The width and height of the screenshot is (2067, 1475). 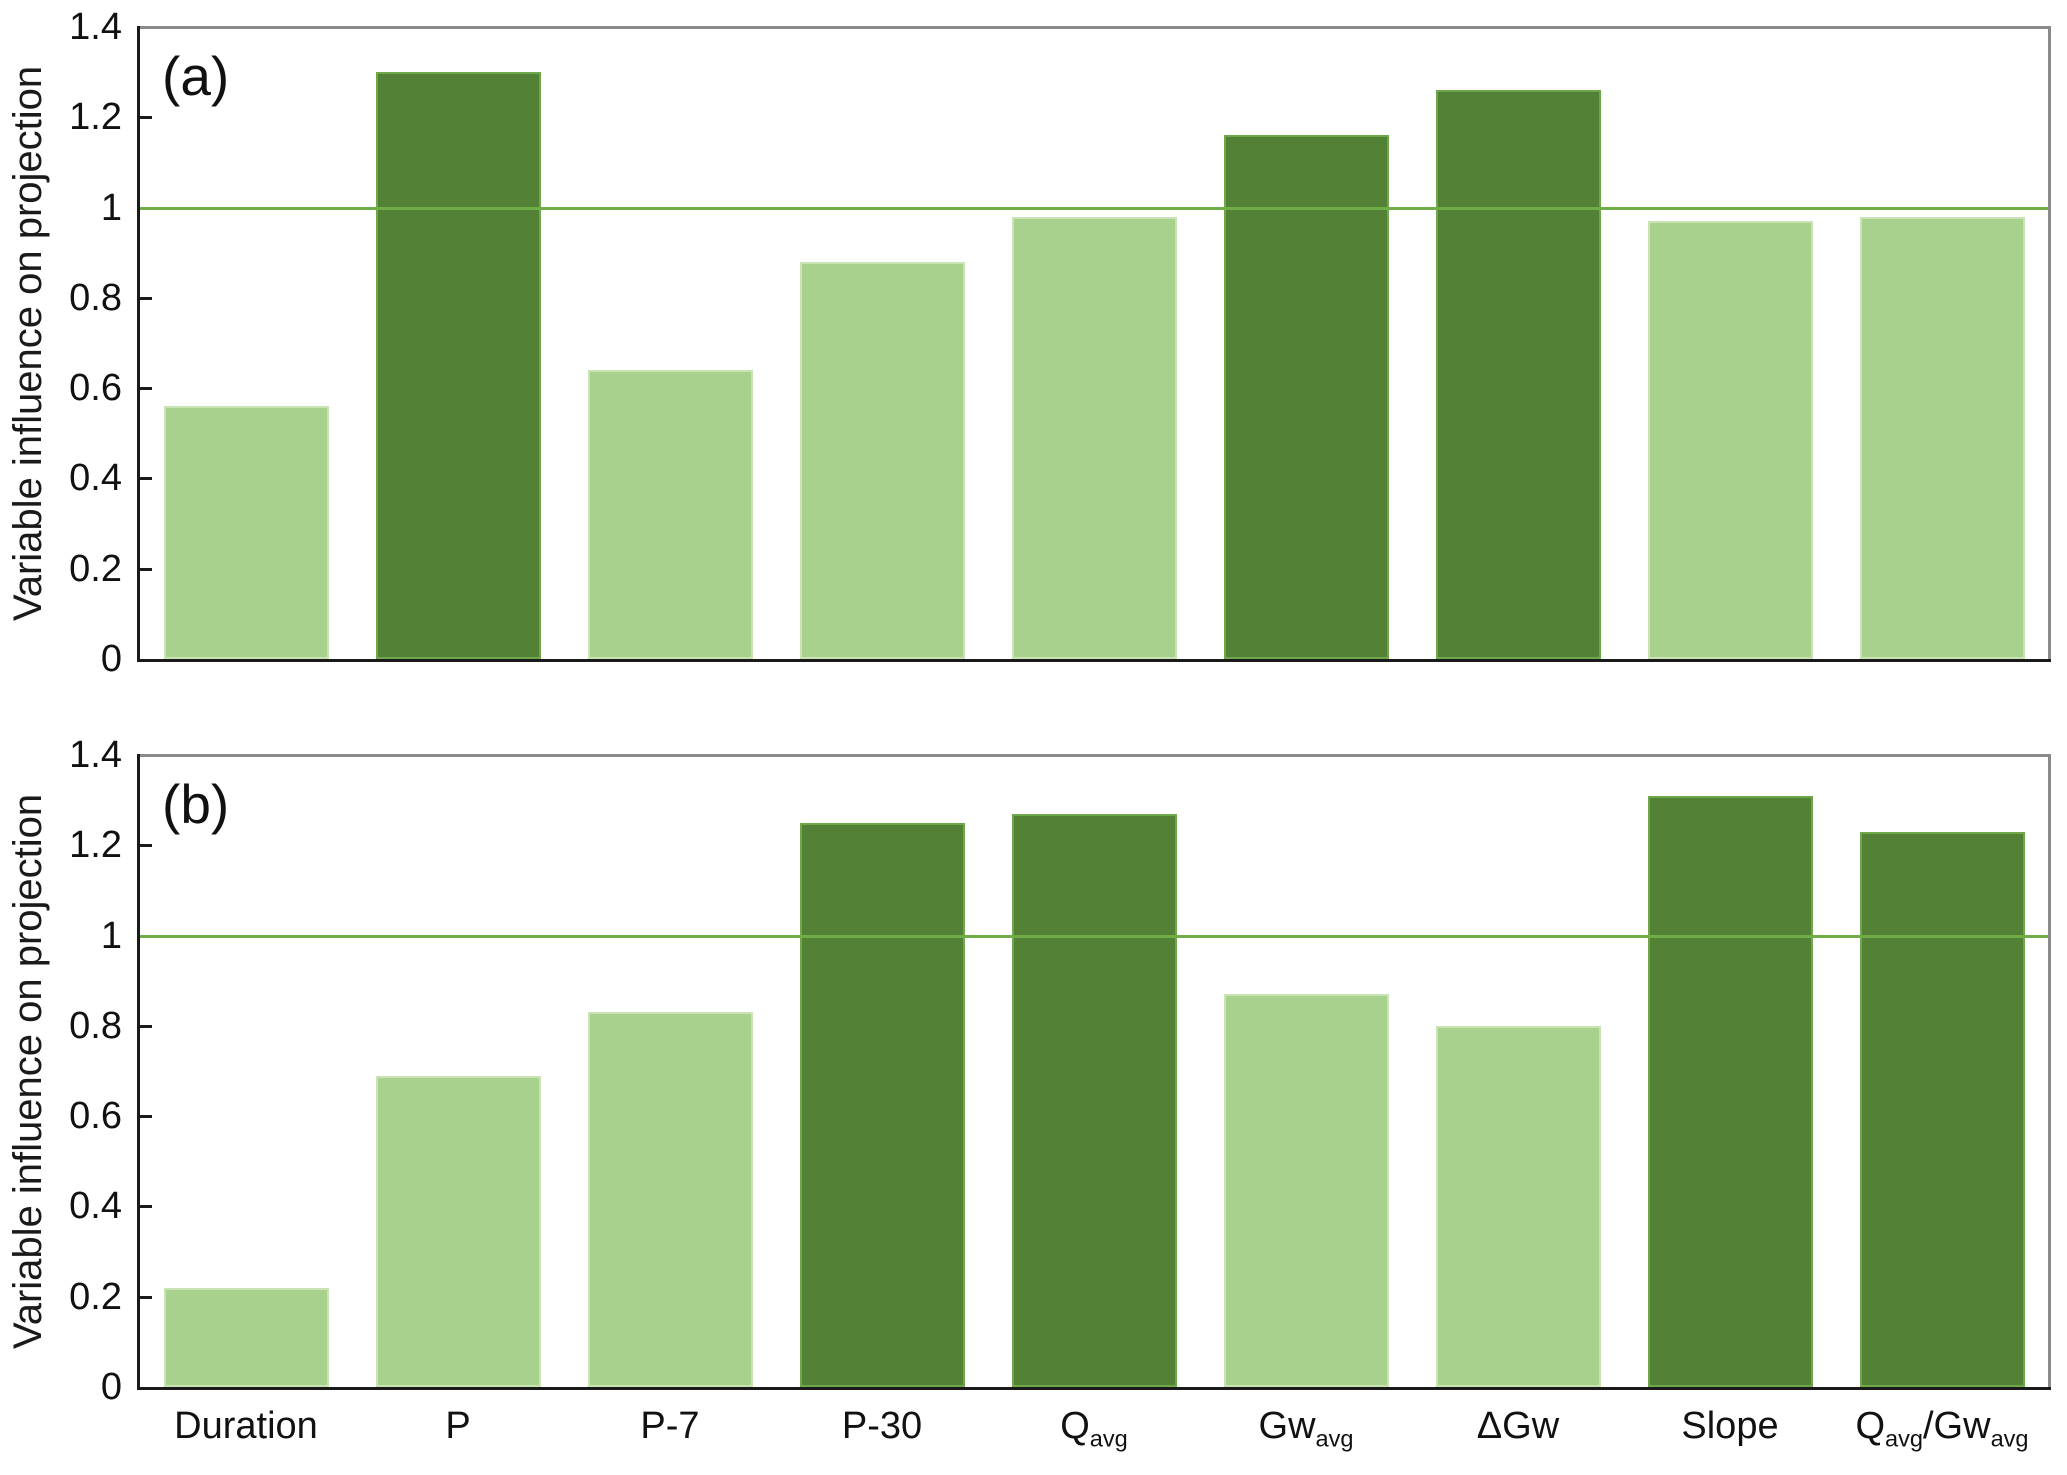 I want to click on x-label-gwavg: Gwavg, so click(x=1306, y=1428).